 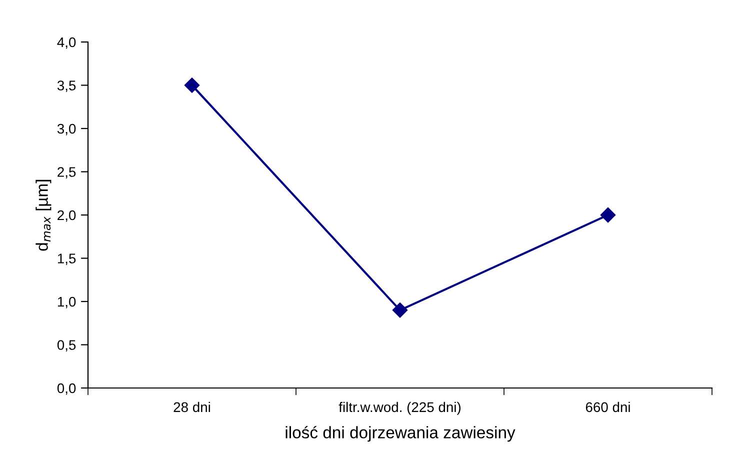 I want to click on x-tick-label: 660 dni, so click(x=608, y=407).